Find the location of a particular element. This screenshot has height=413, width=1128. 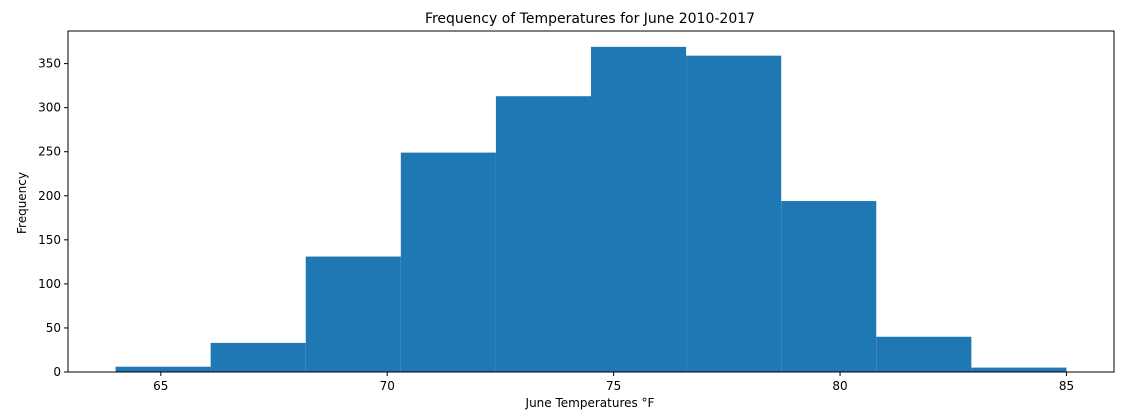

y-tick-label: 100 is located at coordinates (49, 284).